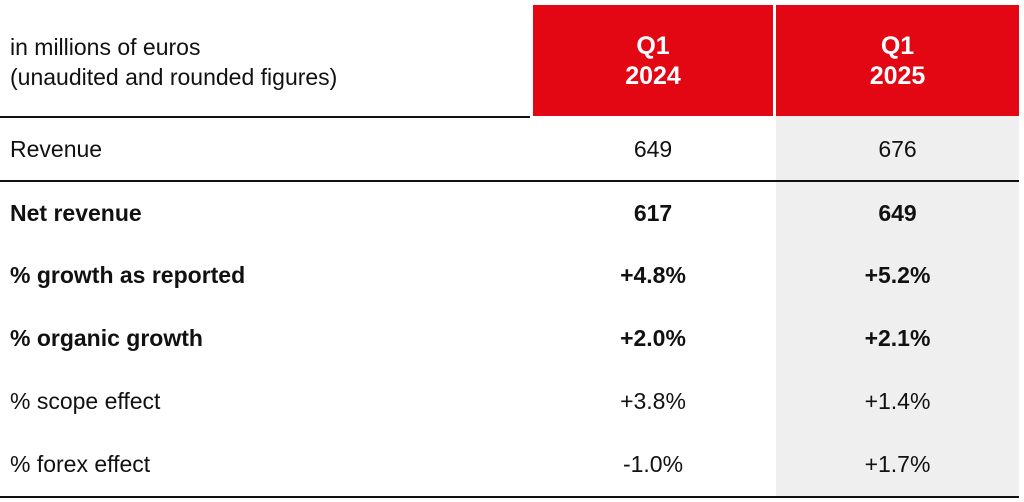  I want to click on row-label: Net revenue, so click(76, 213).